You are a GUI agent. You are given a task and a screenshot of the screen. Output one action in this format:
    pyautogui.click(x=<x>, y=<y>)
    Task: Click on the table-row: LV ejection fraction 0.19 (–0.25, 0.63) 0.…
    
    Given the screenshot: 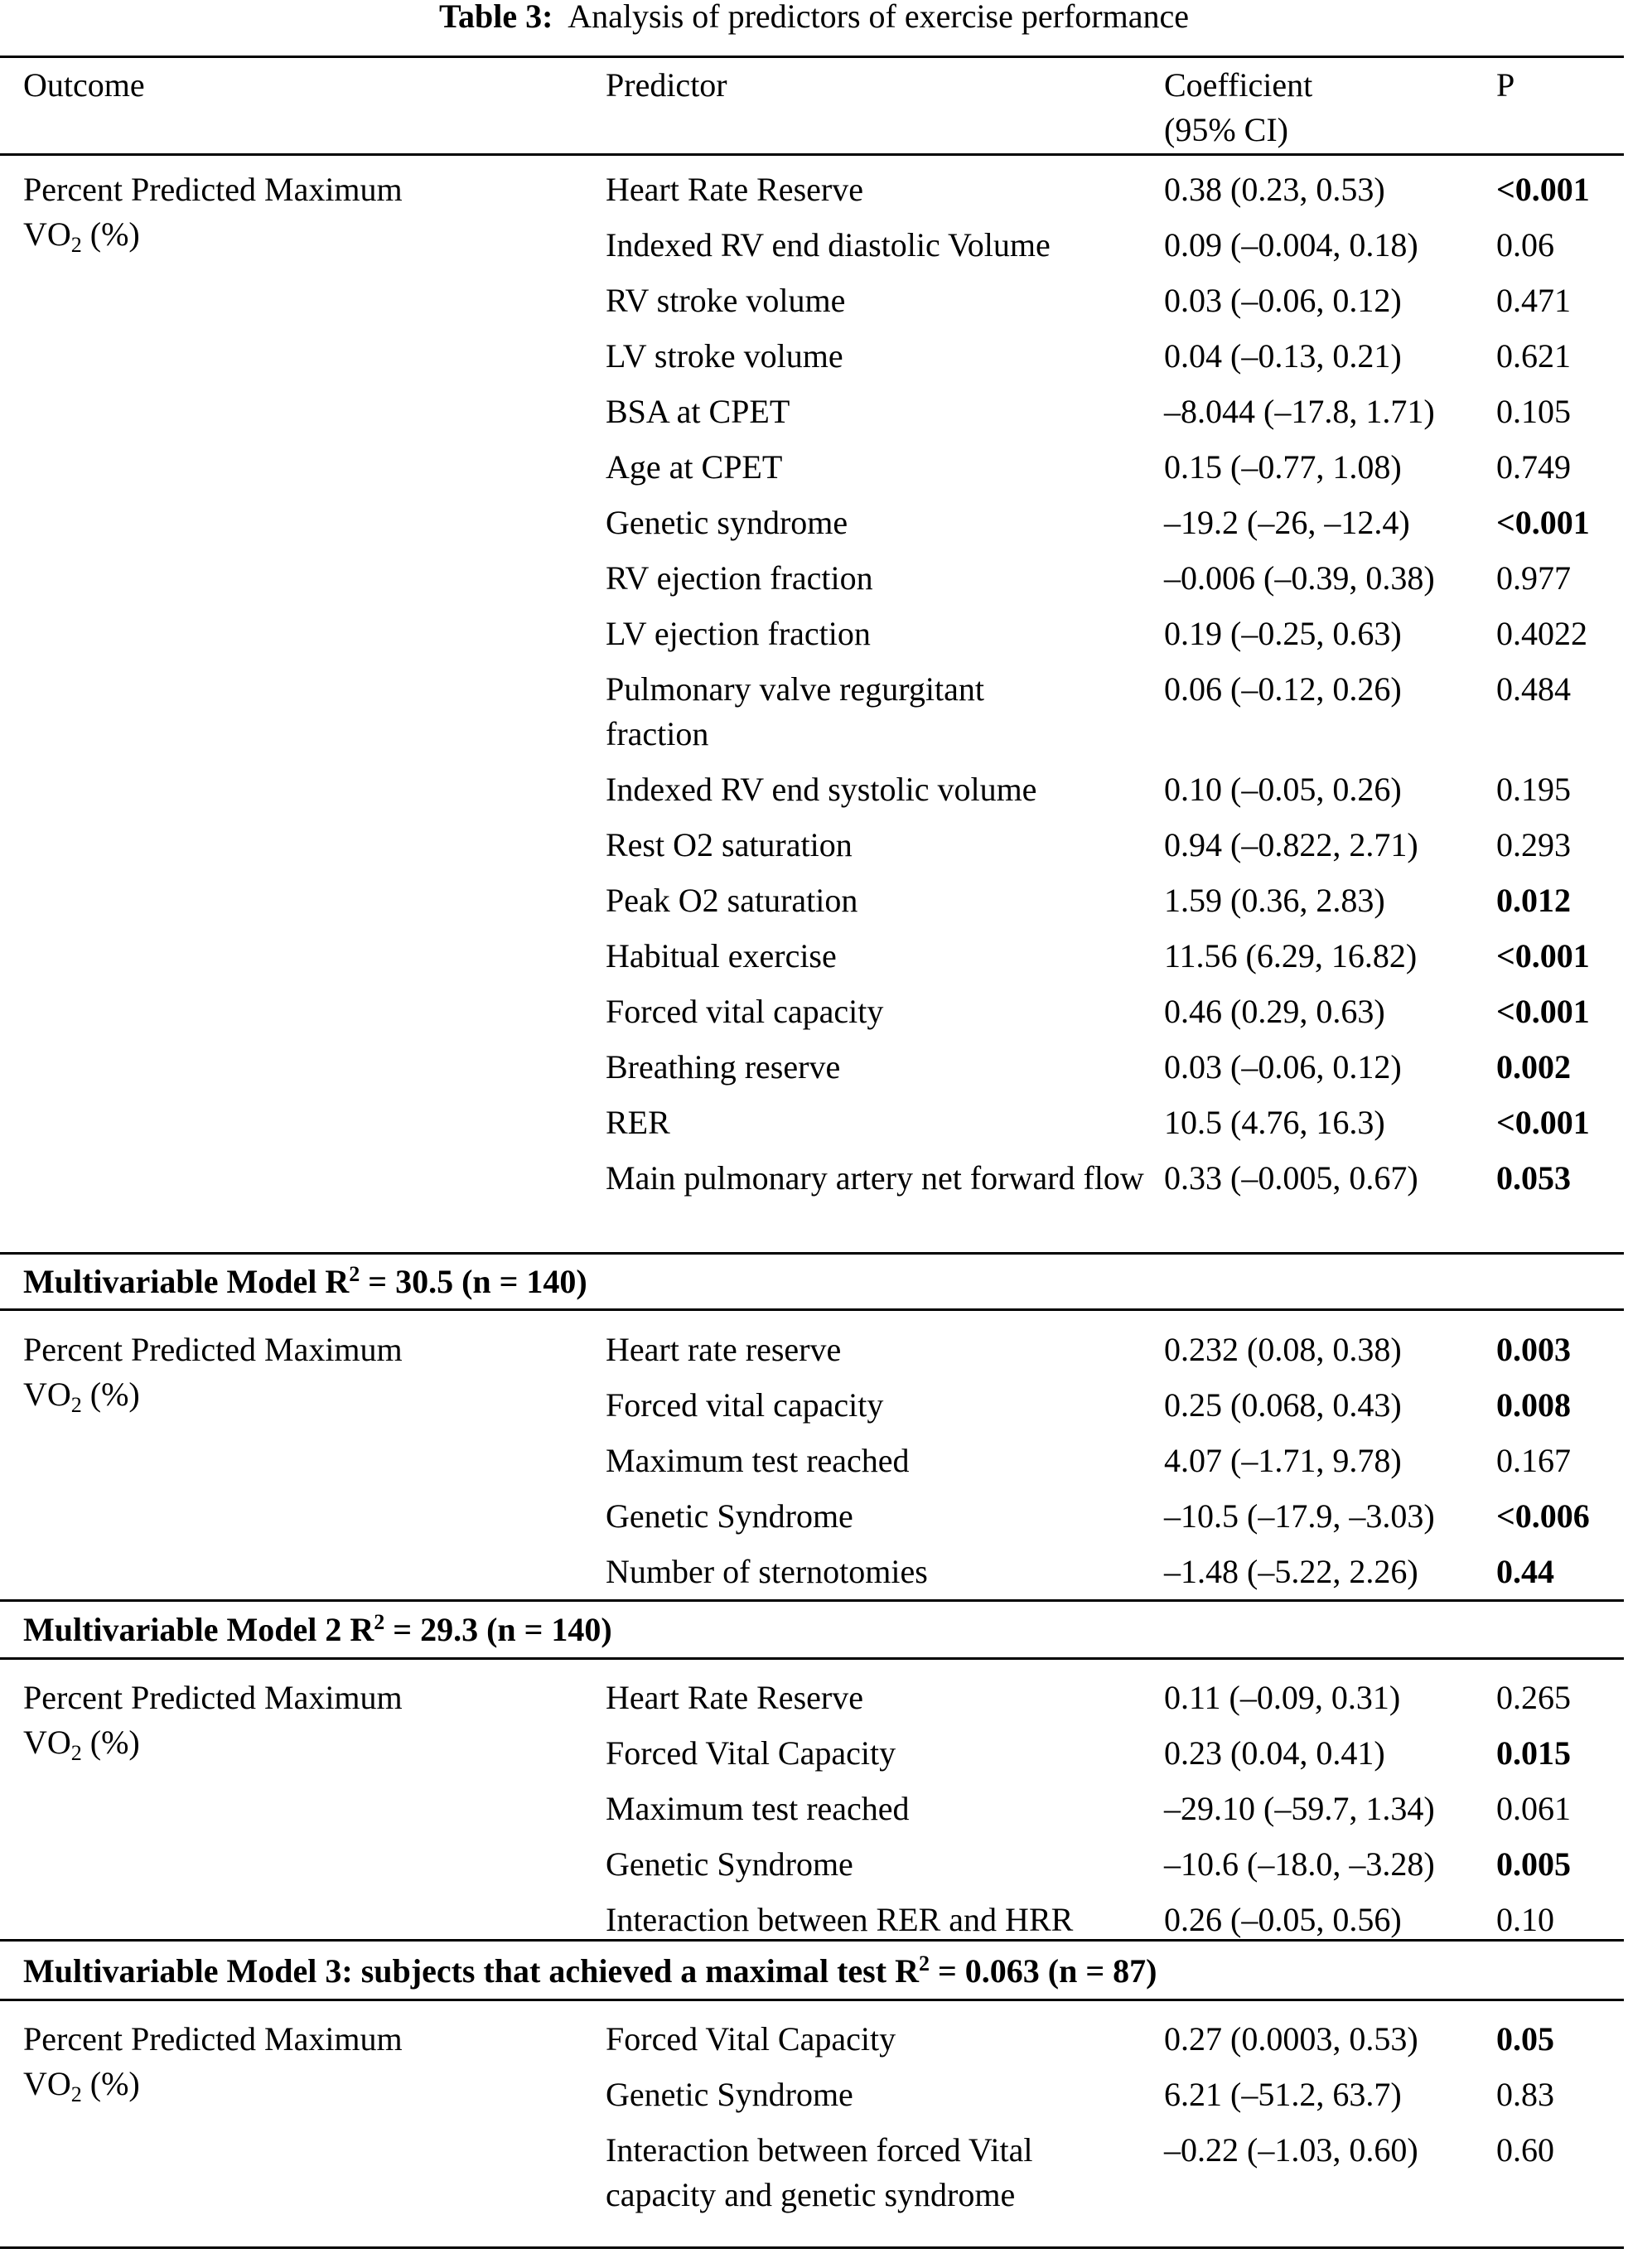 What is the action you would take?
    pyautogui.click(x=814, y=635)
    